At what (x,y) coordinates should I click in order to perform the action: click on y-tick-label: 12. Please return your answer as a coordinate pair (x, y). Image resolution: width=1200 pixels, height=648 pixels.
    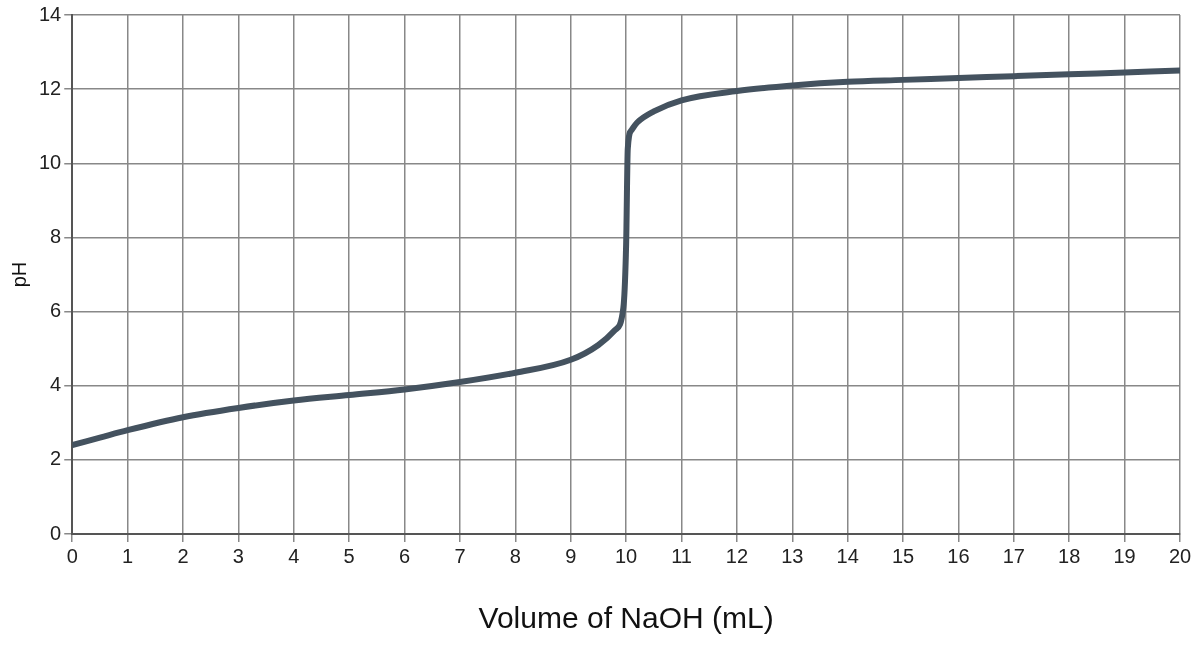
    Looking at the image, I should click on (50, 87).